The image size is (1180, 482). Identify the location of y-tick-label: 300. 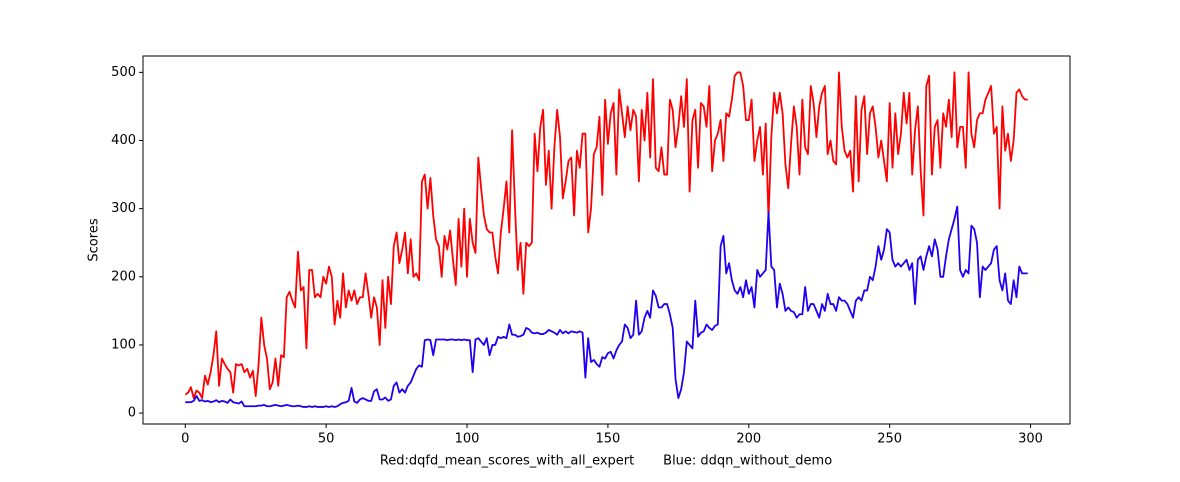
(123, 208).